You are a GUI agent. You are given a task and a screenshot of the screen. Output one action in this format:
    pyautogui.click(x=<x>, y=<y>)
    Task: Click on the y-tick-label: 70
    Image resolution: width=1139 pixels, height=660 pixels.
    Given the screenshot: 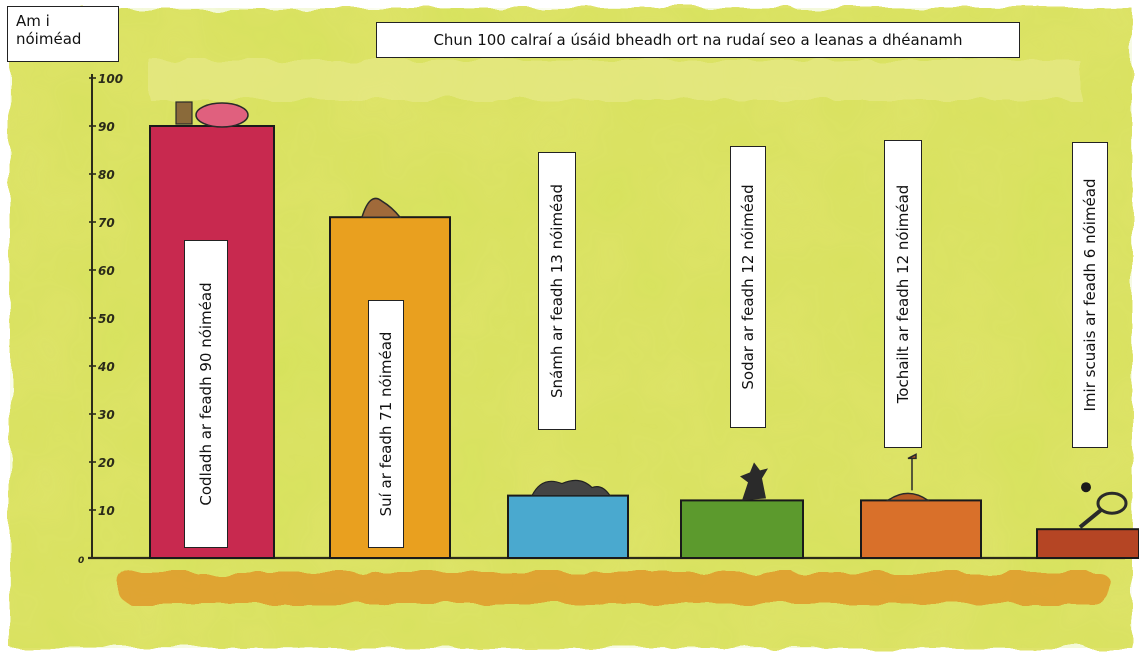 What is the action you would take?
    pyautogui.click(x=106, y=223)
    